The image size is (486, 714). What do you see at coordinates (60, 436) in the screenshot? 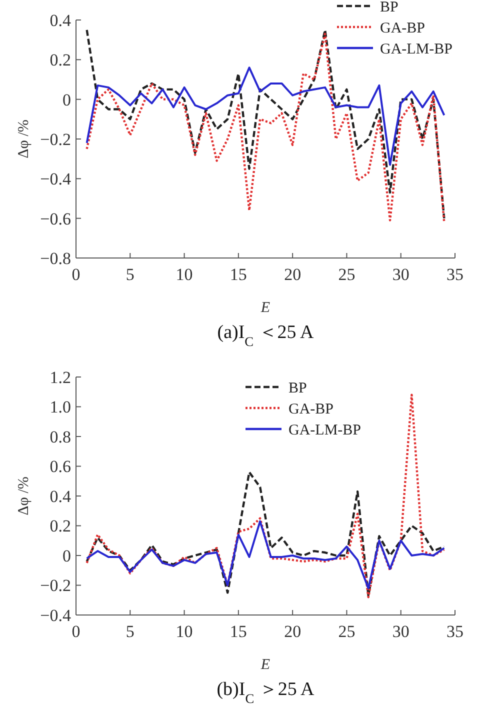
I see `y-tick-label: 0.8` at bounding box center [60, 436].